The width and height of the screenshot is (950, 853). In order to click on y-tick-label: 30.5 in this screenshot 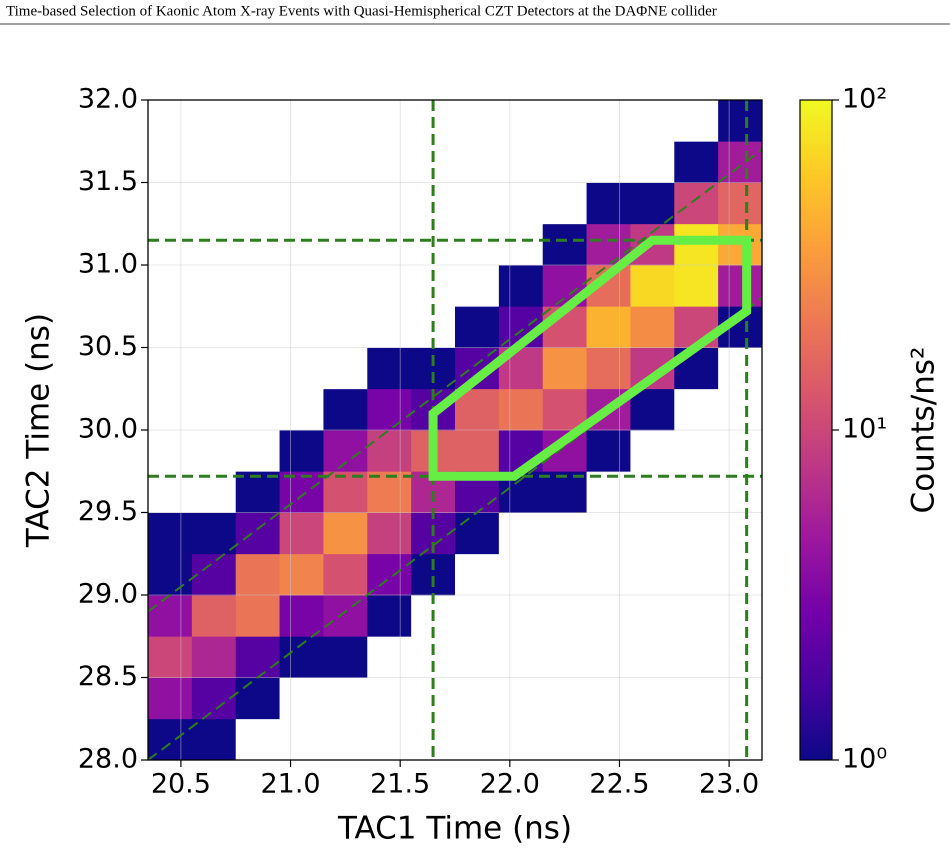, I will do `click(108, 346)`.